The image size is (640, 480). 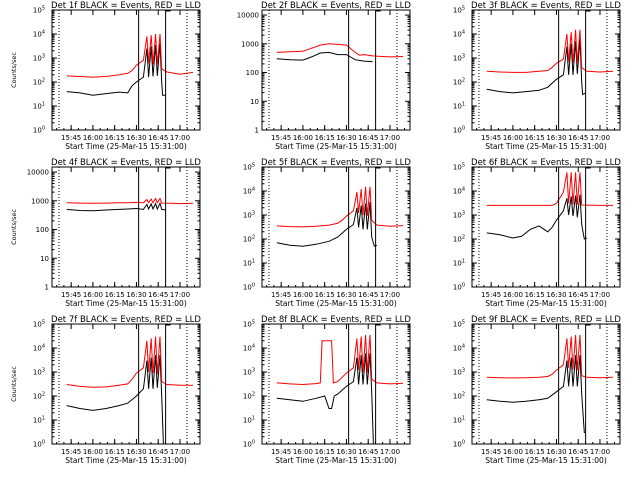 What do you see at coordinates (14, 384) in the screenshot?
I see `y-axis-label: Counts/sec` at bounding box center [14, 384].